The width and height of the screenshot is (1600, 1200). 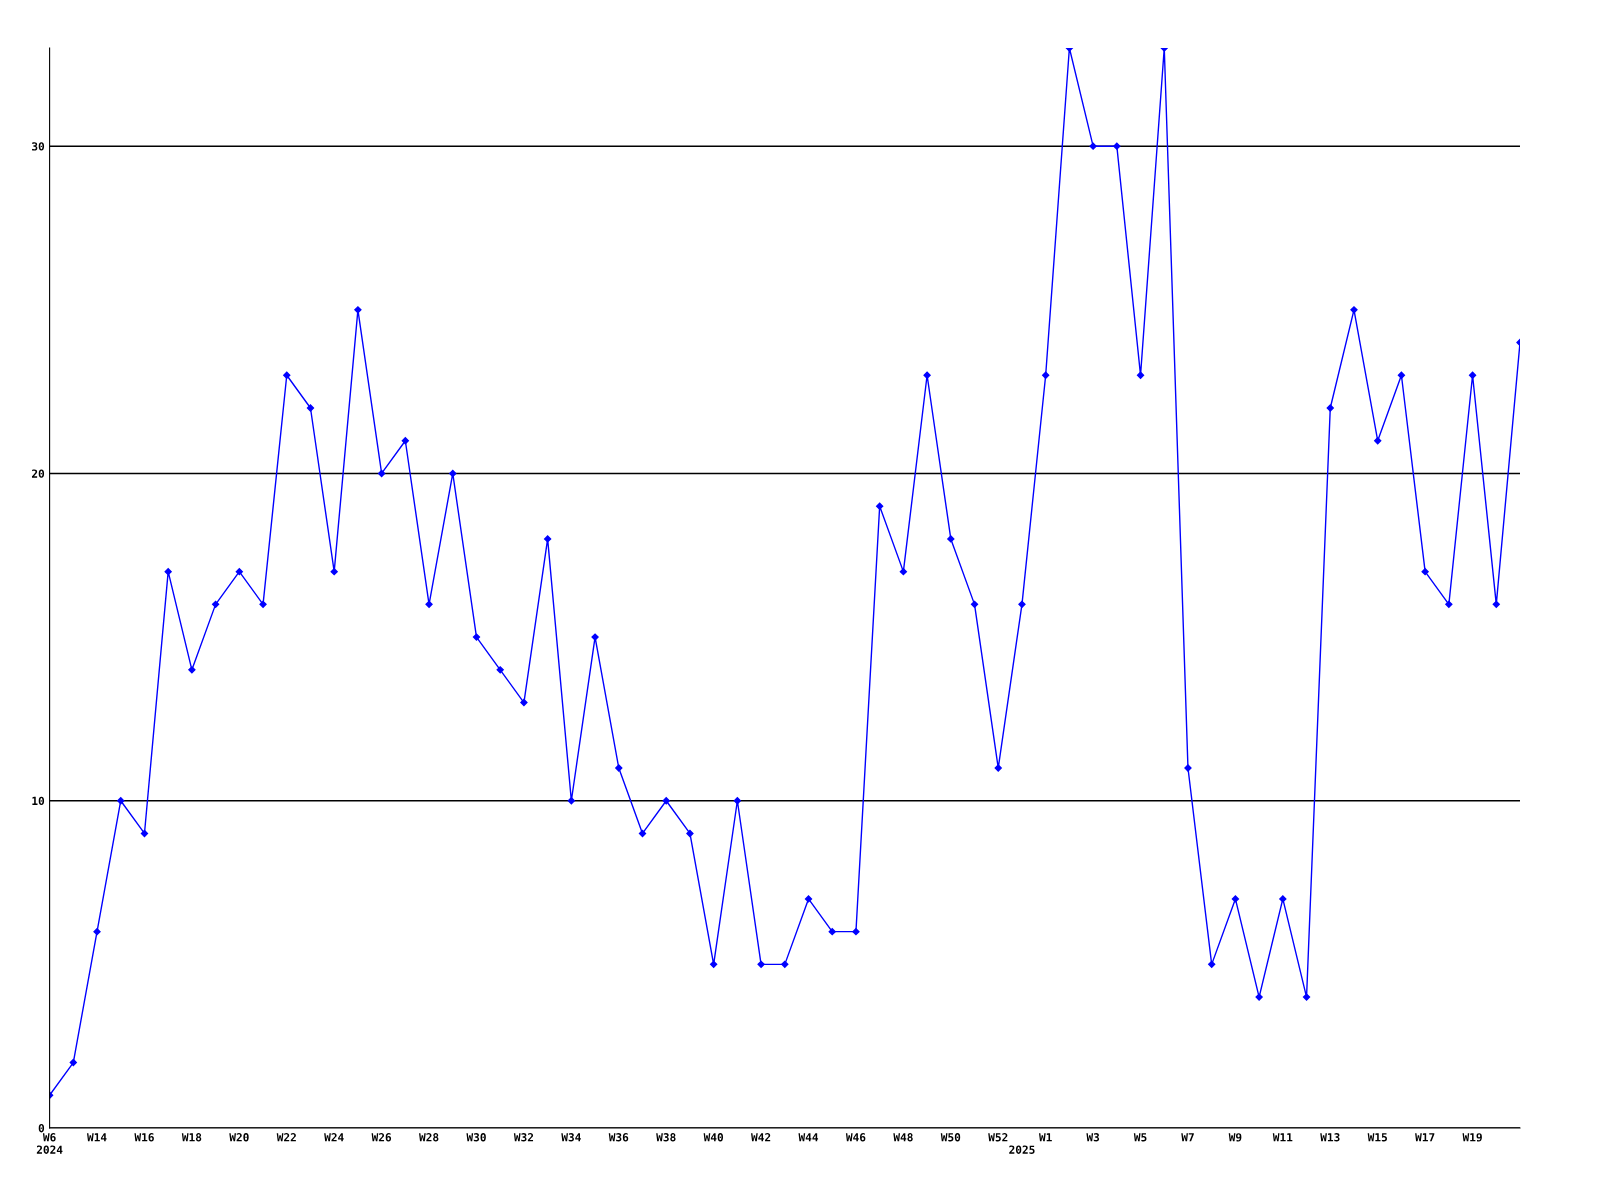 I want to click on x-tick-label: W15, so click(x=1377, y=1137).